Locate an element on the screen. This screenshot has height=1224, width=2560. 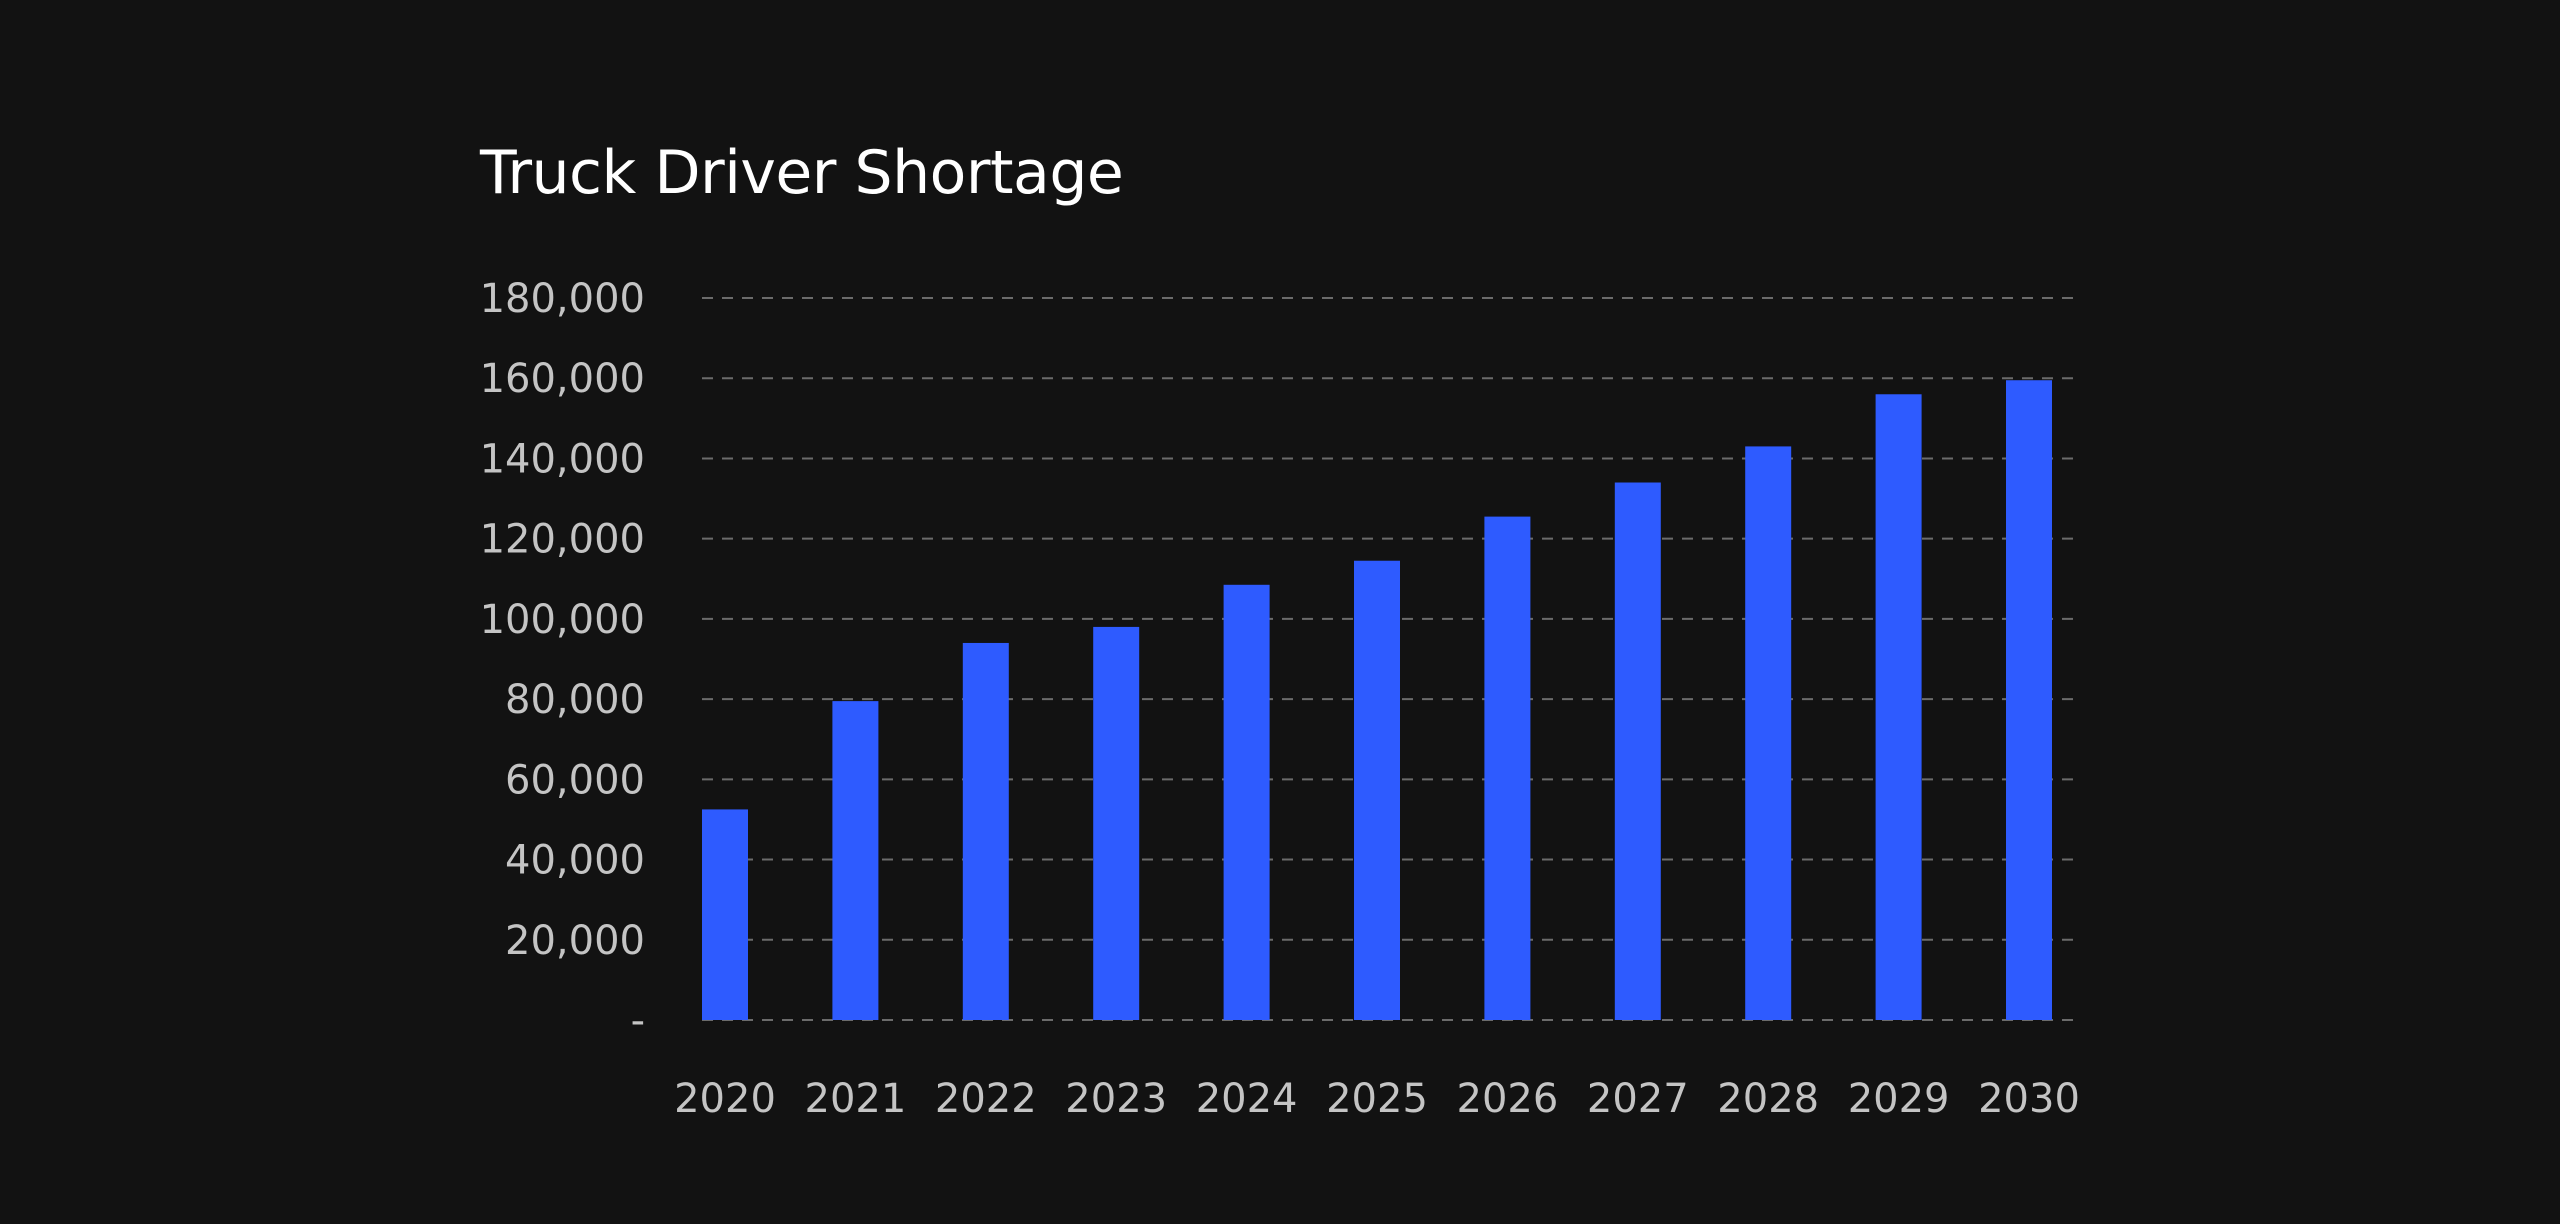
bar-2021 is located at coordinates (855, 860).